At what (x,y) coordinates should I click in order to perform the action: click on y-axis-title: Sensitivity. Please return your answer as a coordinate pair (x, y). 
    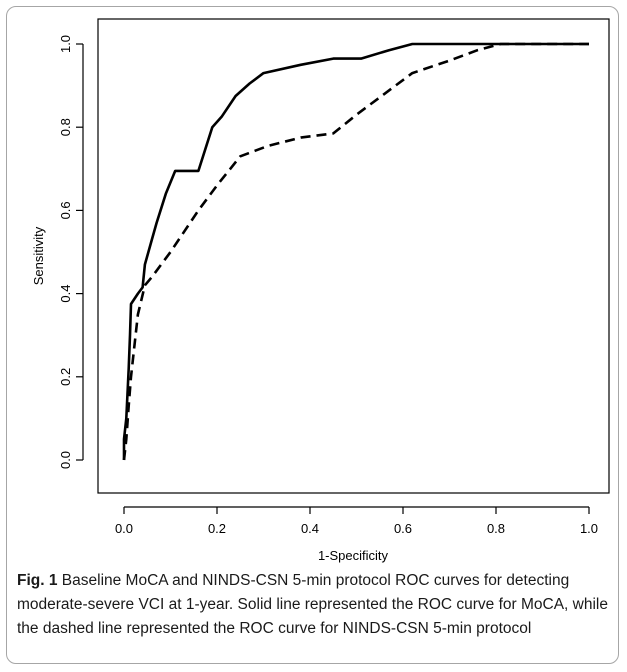
    Looking at the image, I should click on (38, 255).